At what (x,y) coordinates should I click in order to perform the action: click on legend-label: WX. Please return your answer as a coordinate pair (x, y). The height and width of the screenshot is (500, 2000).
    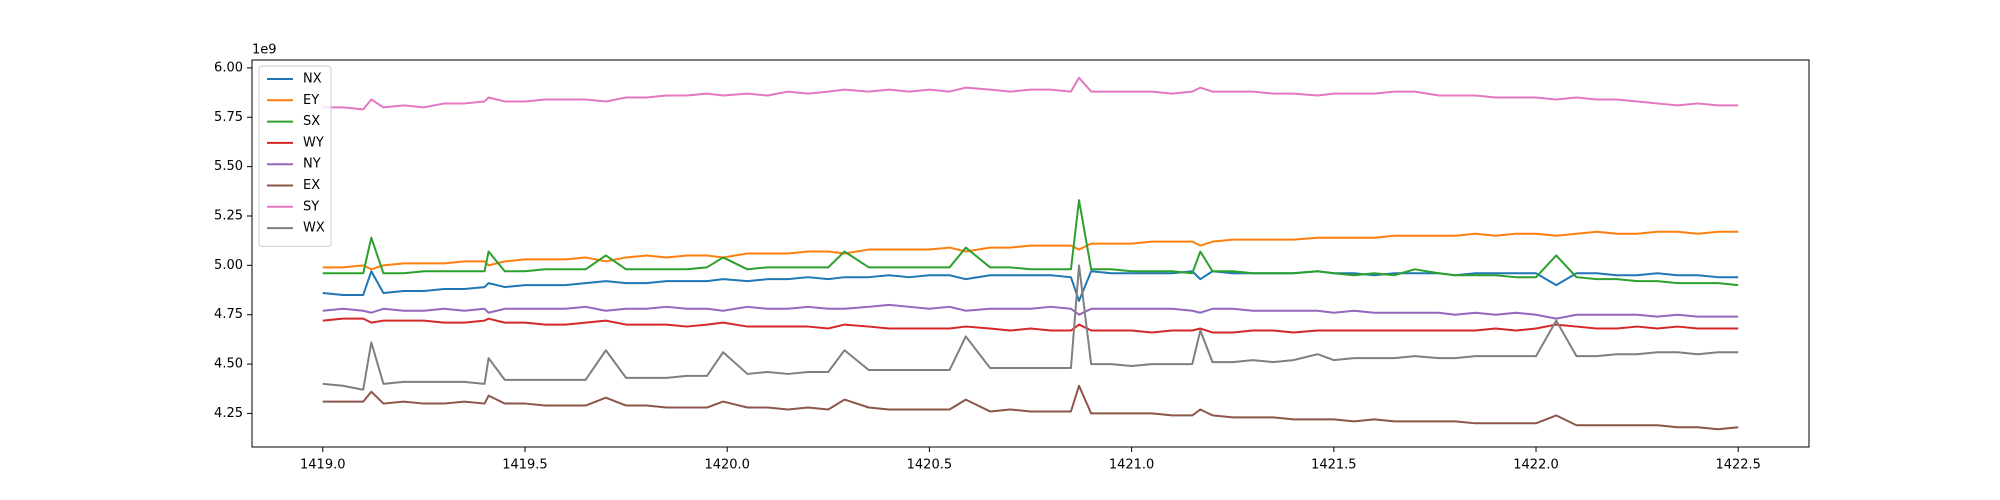
    Looking at the image, I should click on (314, 228).